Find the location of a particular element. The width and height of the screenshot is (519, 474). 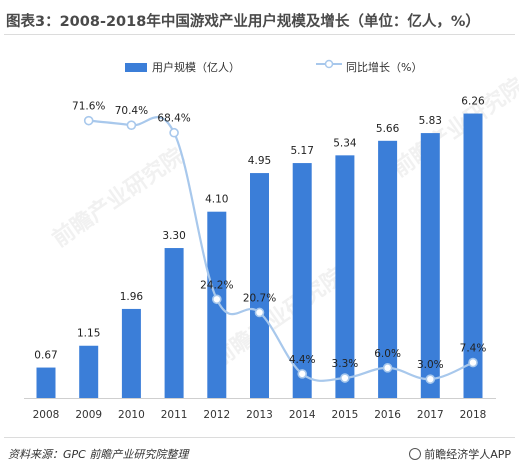

growth-value-label: 3.3% is located at coordinates (345, 364).